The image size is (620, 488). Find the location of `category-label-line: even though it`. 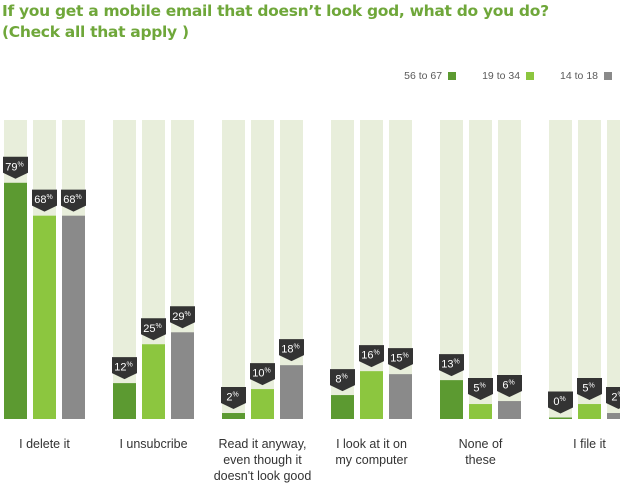

category-label-line: even though it is located at coordinates (262, 460).